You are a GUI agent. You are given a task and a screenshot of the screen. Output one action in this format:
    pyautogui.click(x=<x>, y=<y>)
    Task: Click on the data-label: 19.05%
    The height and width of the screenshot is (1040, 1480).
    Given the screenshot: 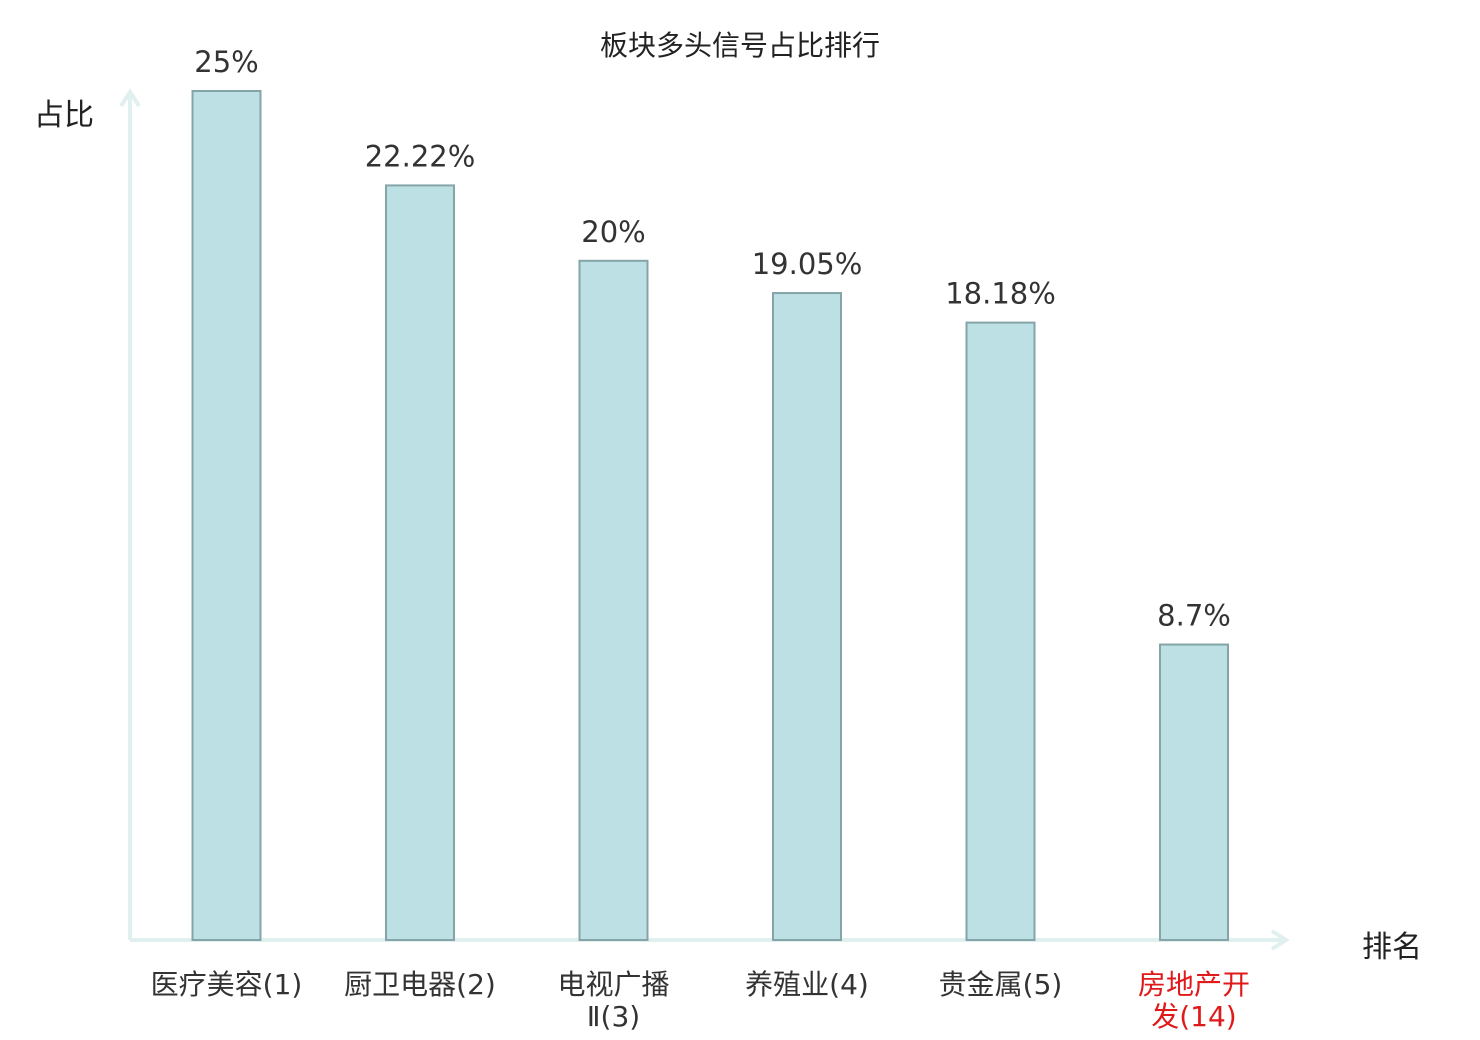 What is the action you would take?
    pyautogui.click(x=807, y=264)
    